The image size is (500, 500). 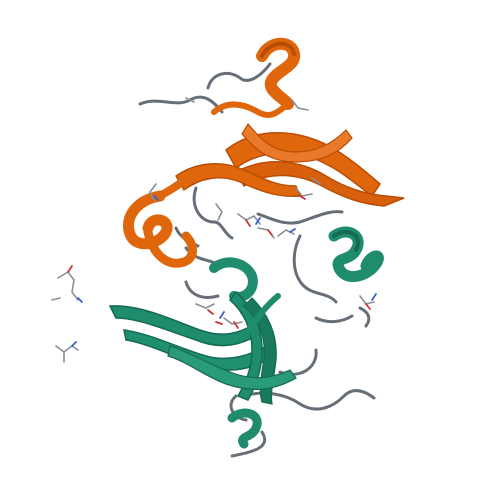 What do you see at coordinates (251, 109) in the screenshot?
I see `chain-a-loop-ribbon` at bounding box center [251, 109].